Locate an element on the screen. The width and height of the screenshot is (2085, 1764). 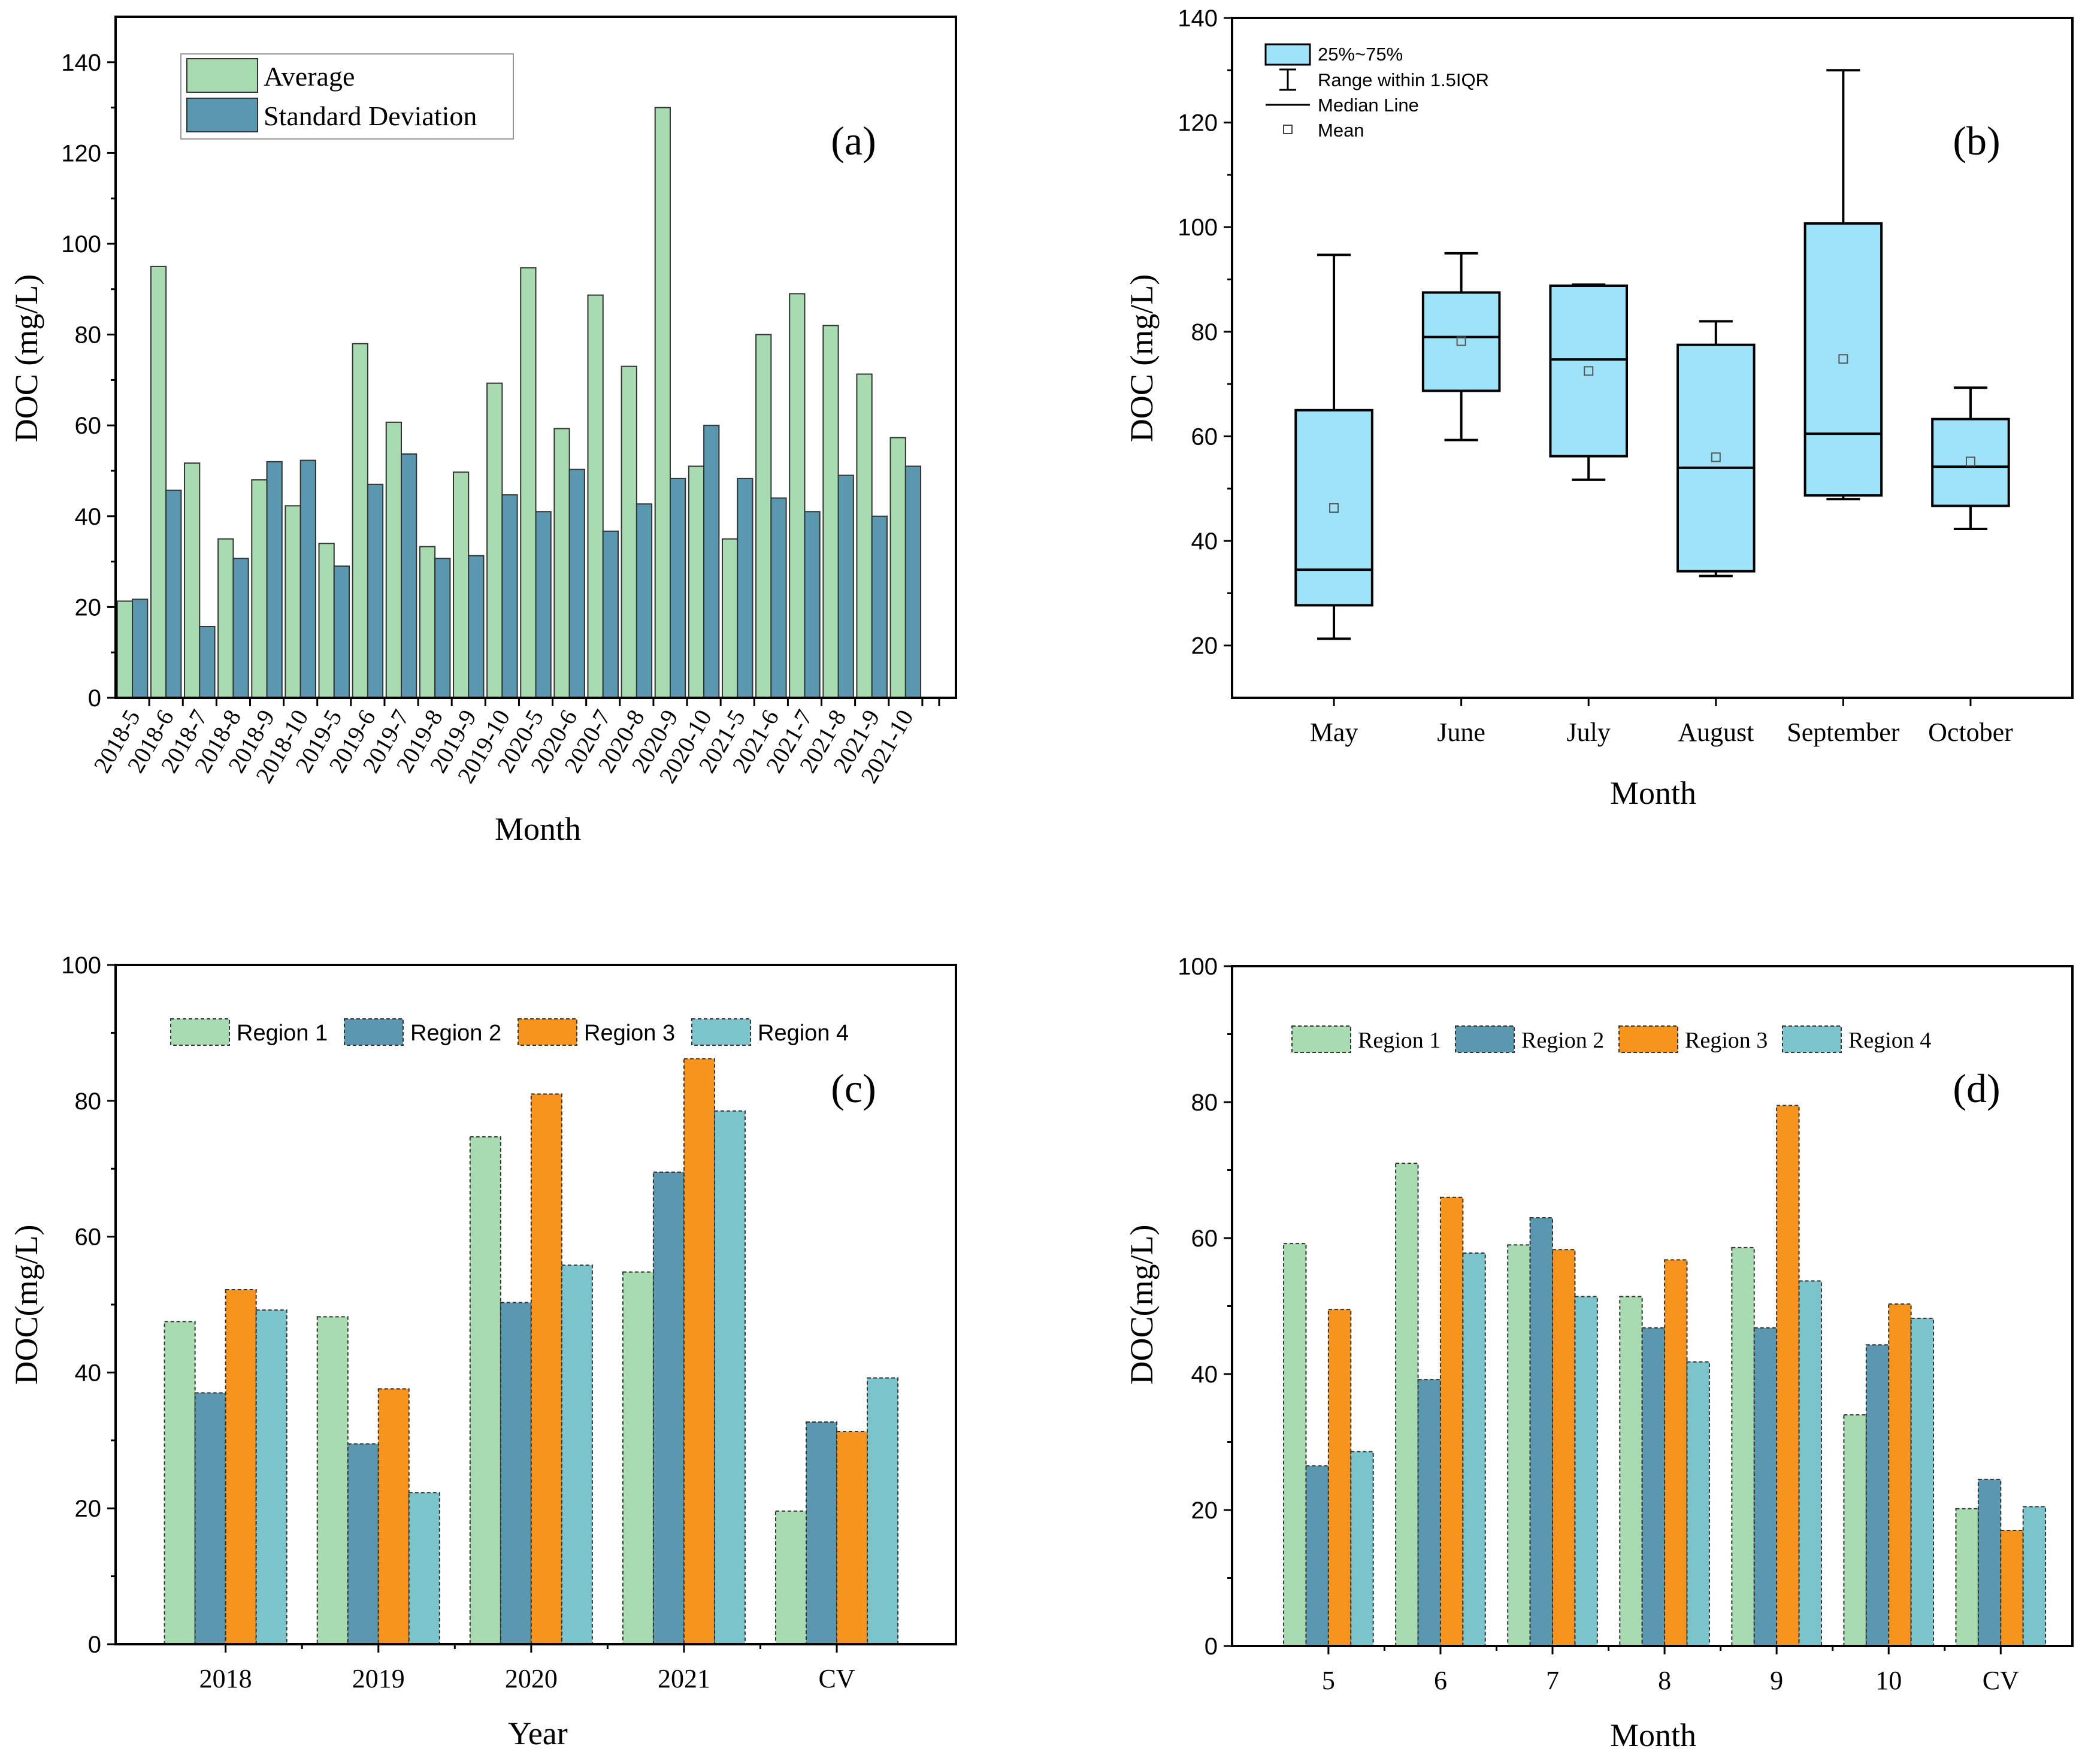
panel-a-legend: Average Standard Deviation is located at coordinates (347, 96).